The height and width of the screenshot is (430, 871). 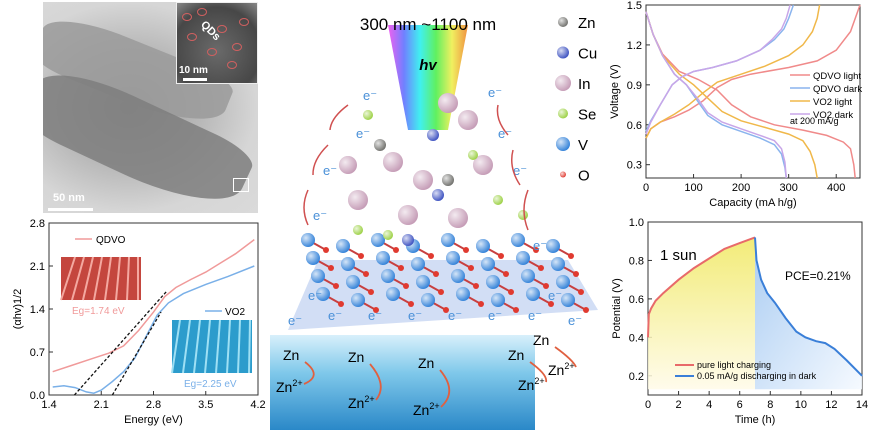 What do you see at coordinates (648, 405) in the screenshot?
I see `x-tick-label: 0` at bounding box center [648, 405].